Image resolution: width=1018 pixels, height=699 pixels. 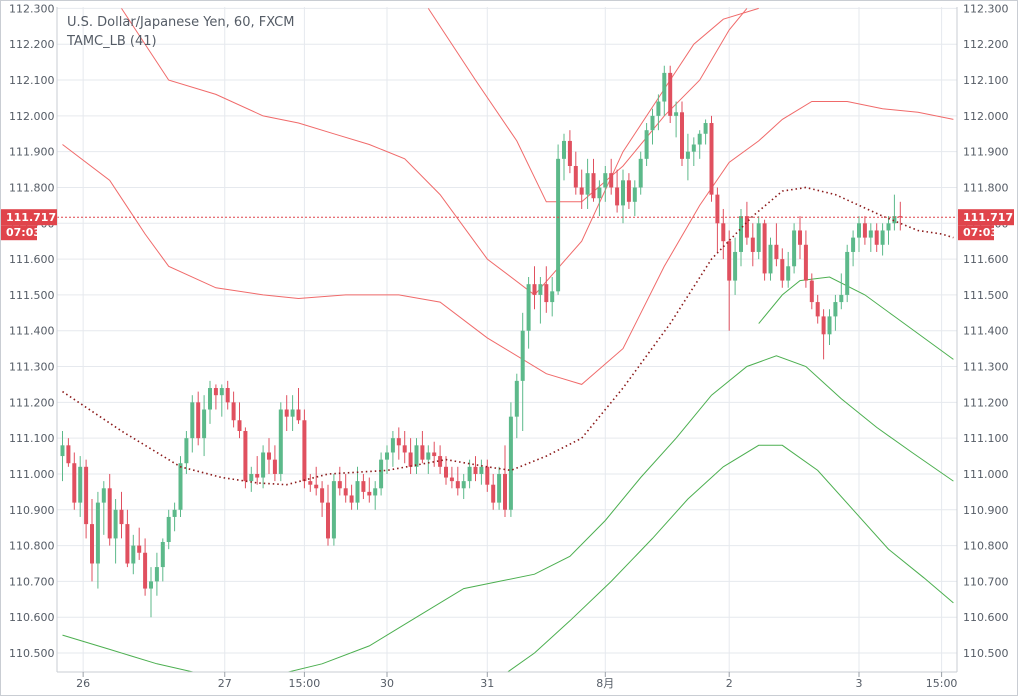 What do you see at coordinates (23, 232) in the screenshot?
I see `time-badge-left-value: 07:03` at bounding box center [23, 232].